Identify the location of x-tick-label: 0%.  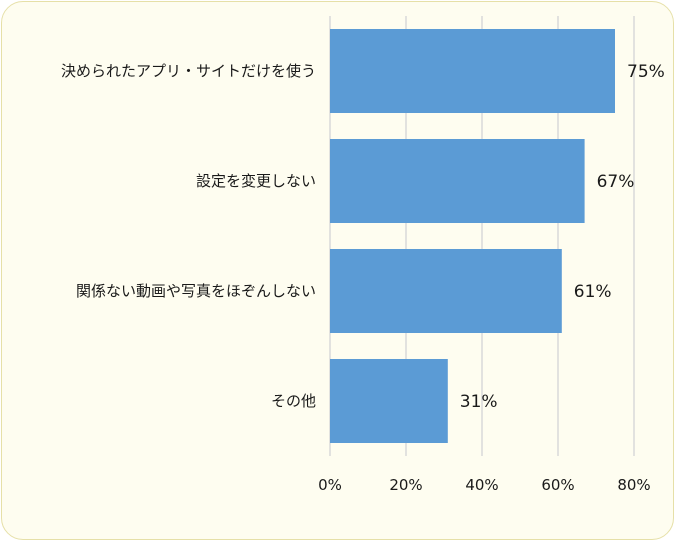
(330, 485).